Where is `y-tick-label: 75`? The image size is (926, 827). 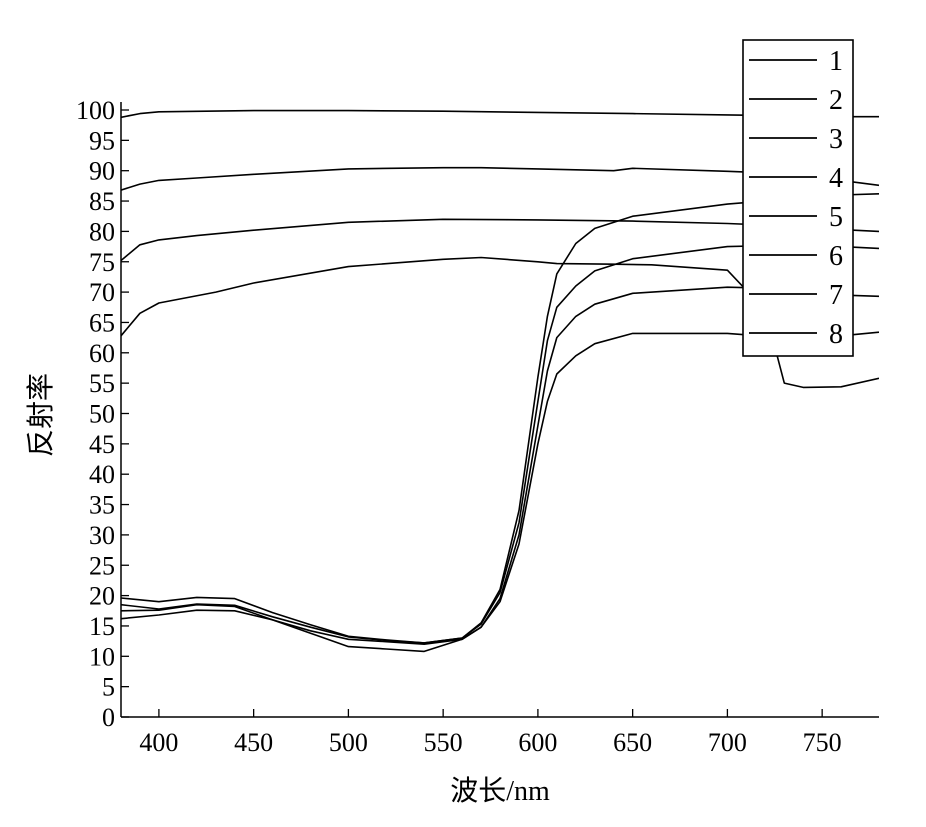
y-tick-label: 75 is located at coordinates (102, 262).